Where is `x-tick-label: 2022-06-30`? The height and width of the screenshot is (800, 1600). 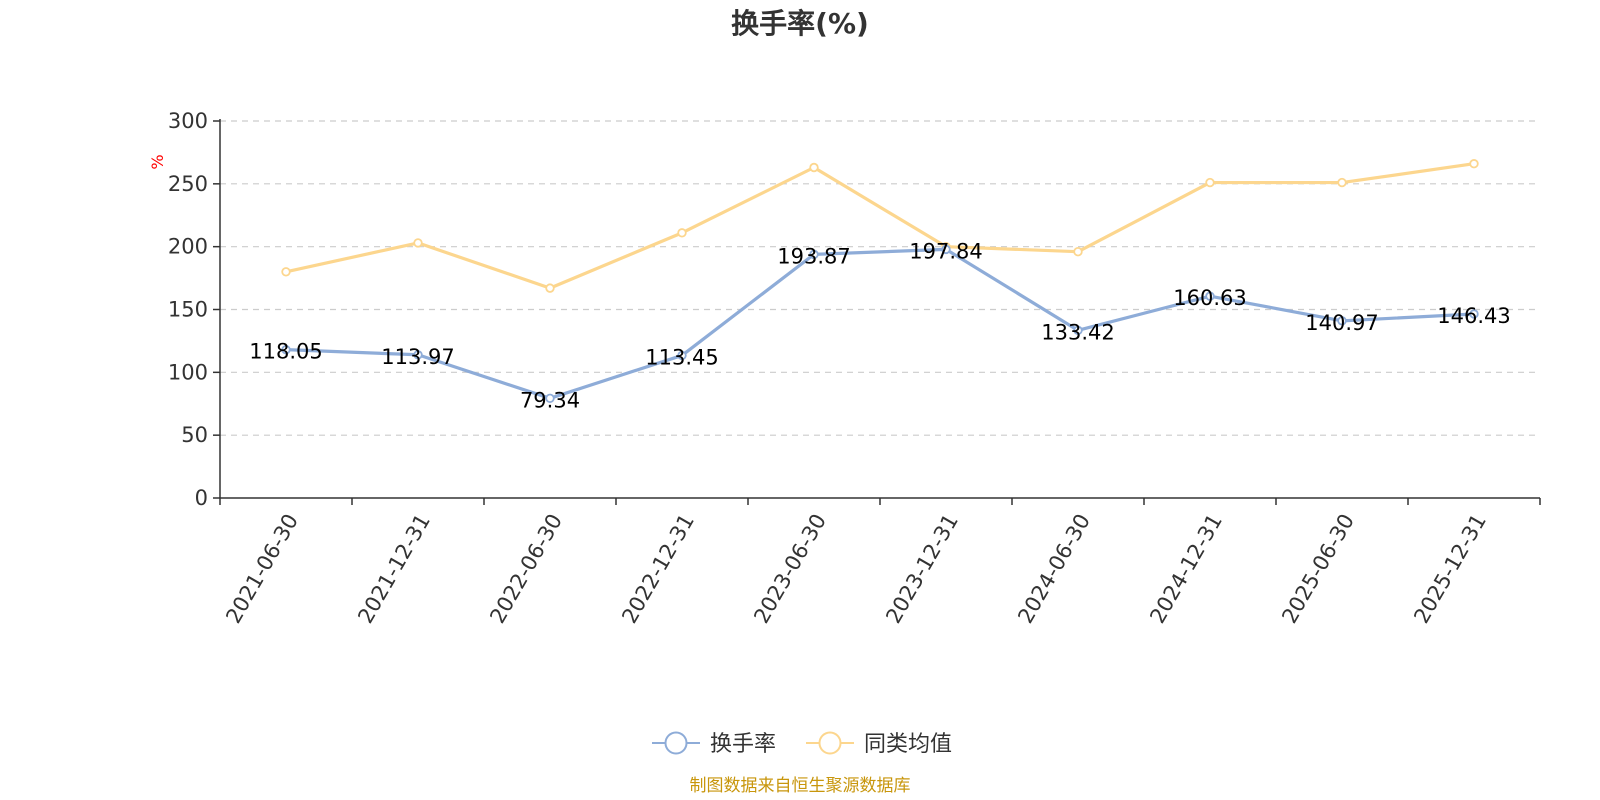 x-tick-label: 2022-06-30 is located at coordinates (526, 569).